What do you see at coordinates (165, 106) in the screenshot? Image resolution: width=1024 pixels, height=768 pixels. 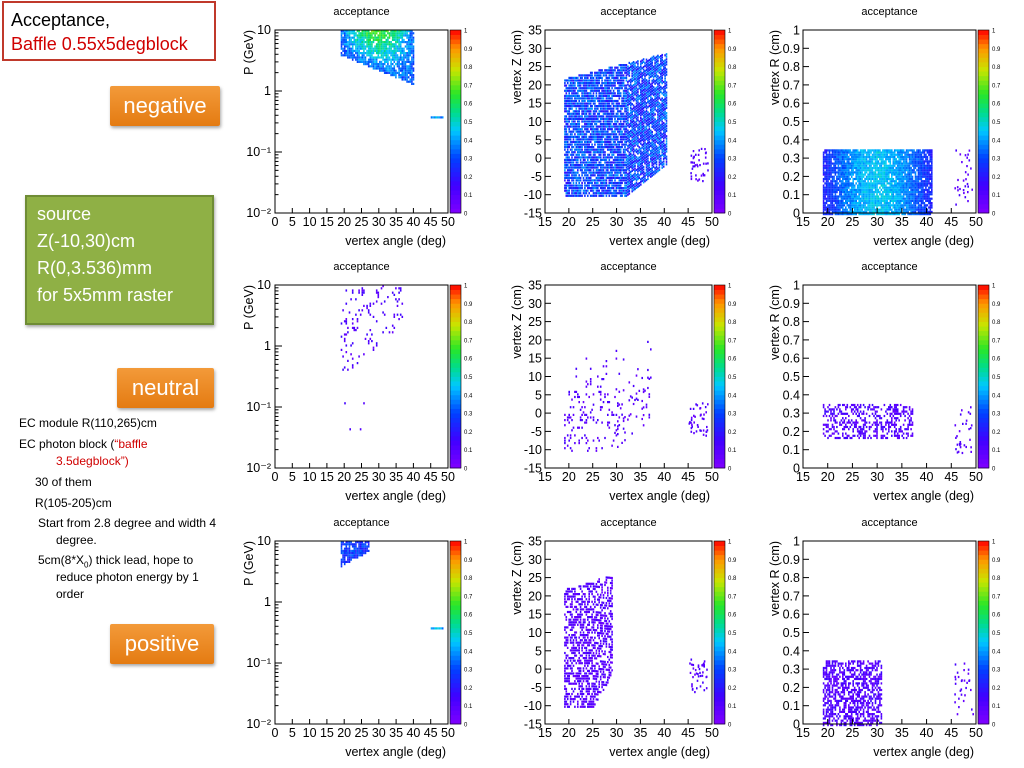 I see `label-negative: negative` at bounding box center [165, 106].